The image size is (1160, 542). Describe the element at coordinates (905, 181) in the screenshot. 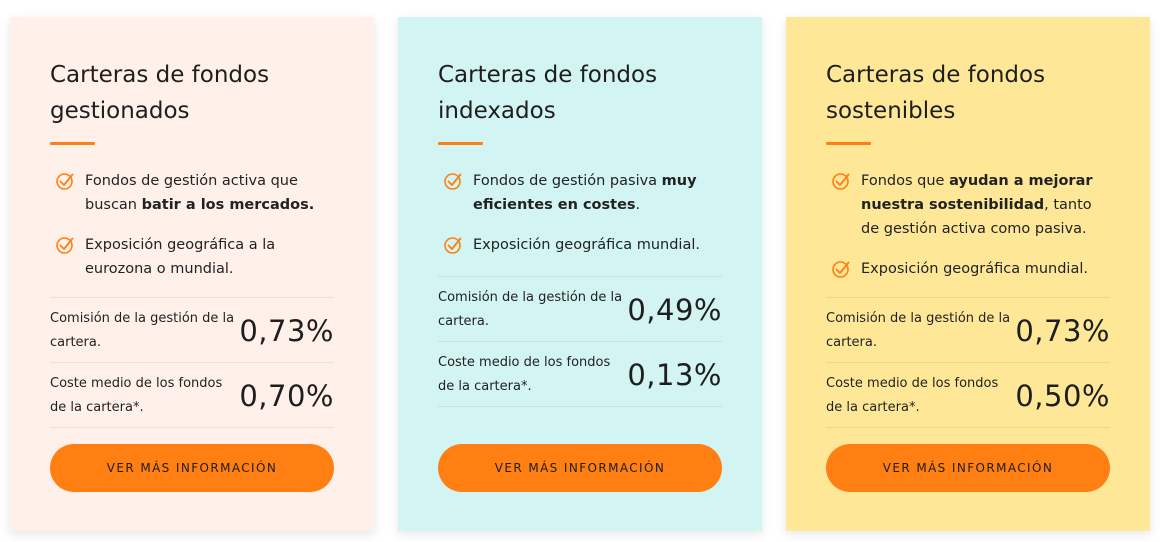

I see `feature-text-part: Fondos que` at that location.